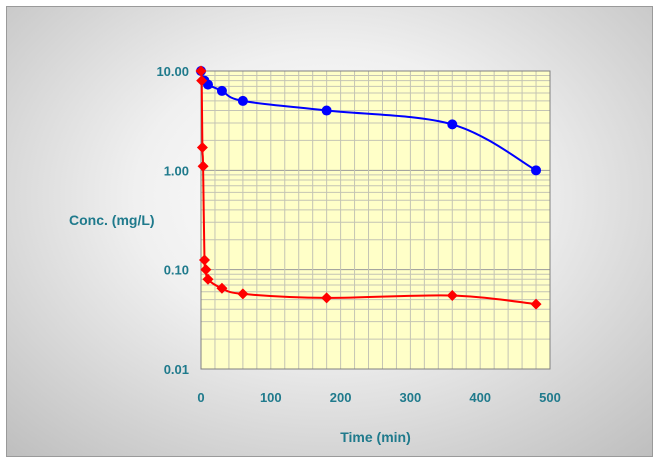  What do you see at coordinates (271, 397) in the screenshot?
I see `x-tick-label: 100` at bounding box center [271, 397].